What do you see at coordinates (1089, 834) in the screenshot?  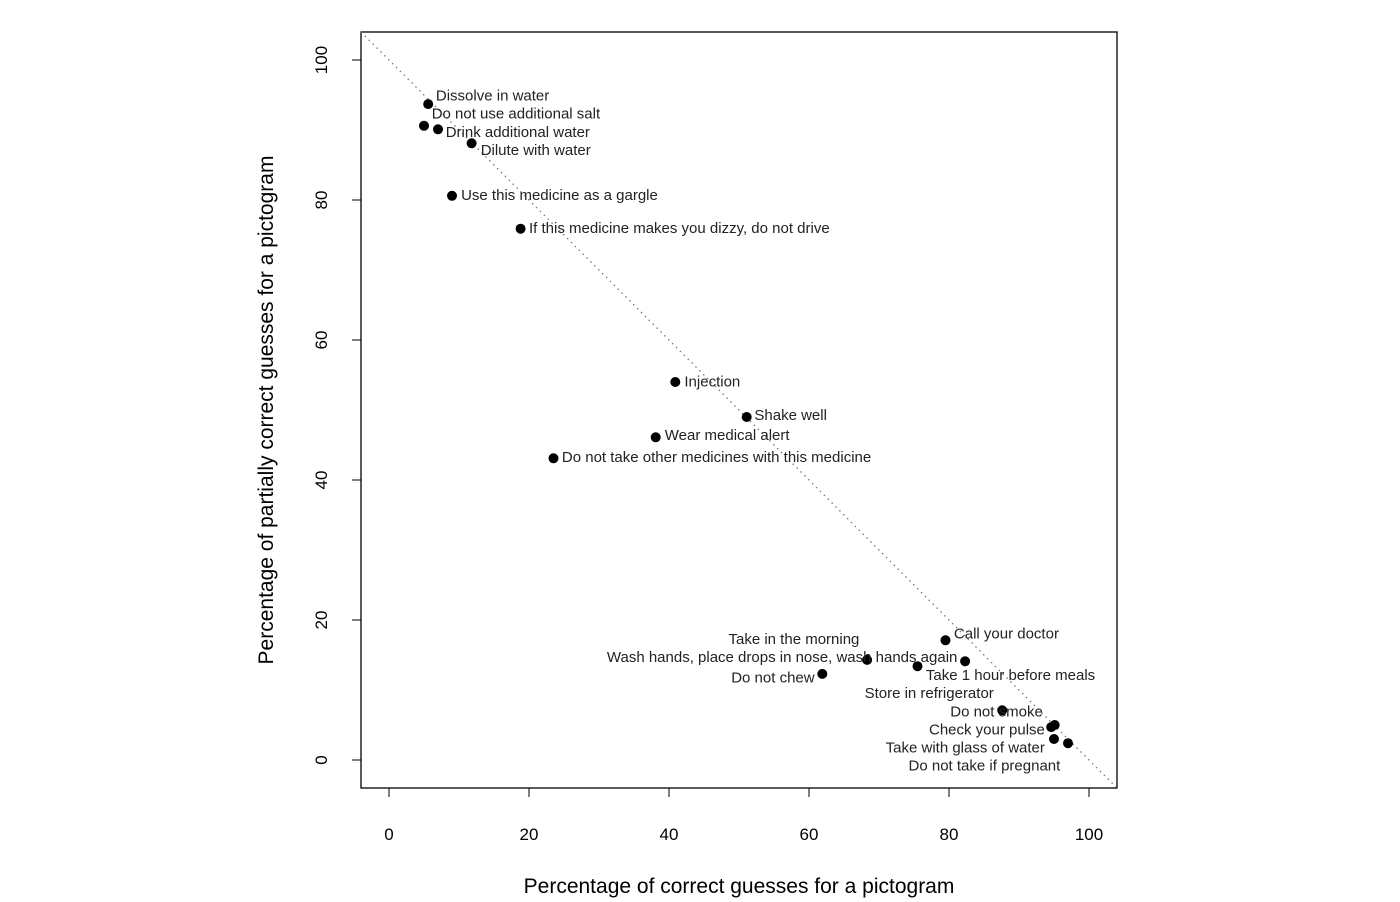 I see `x-tick-label: 100` at bounding box center [1089, 834].